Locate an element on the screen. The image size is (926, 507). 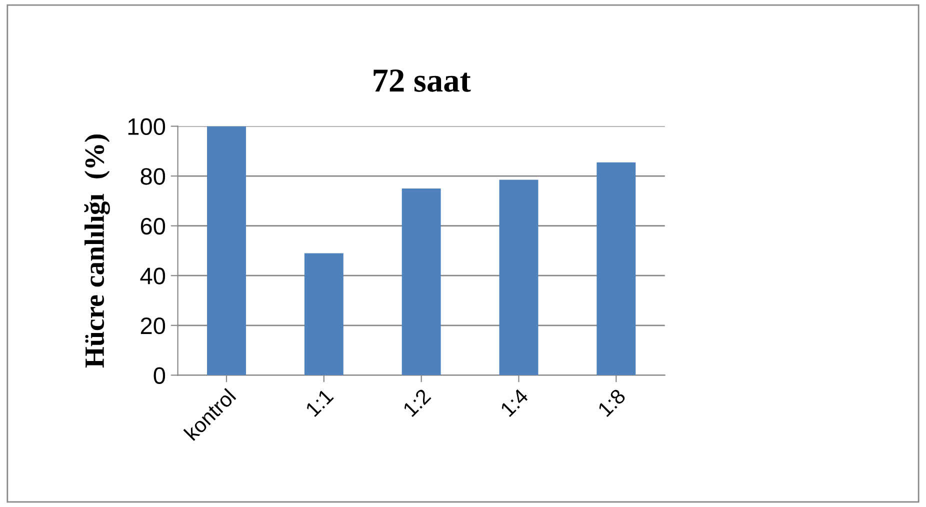
y-tick-label: 0 is located at coordinates (160, 375).